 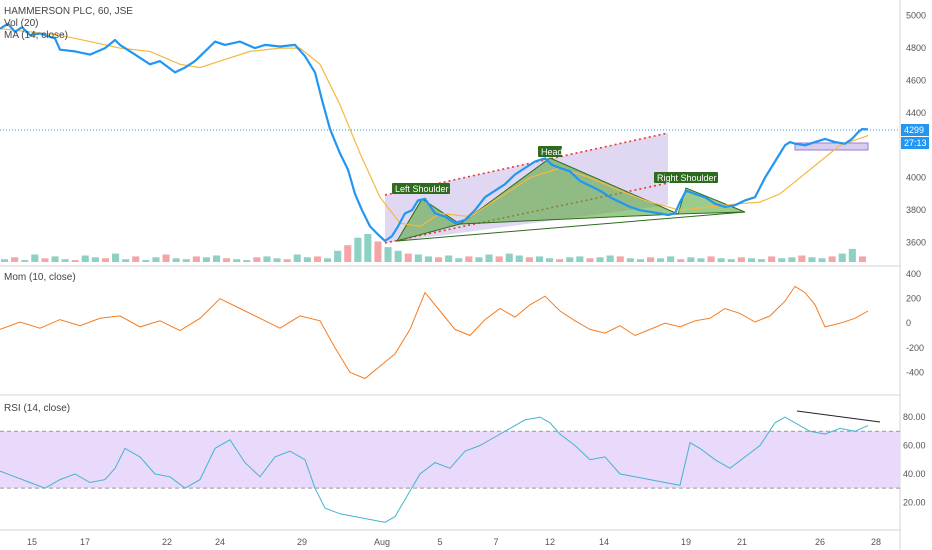 I want to click on rsi-tick-label: 20.00, so click(x=914, y=502).